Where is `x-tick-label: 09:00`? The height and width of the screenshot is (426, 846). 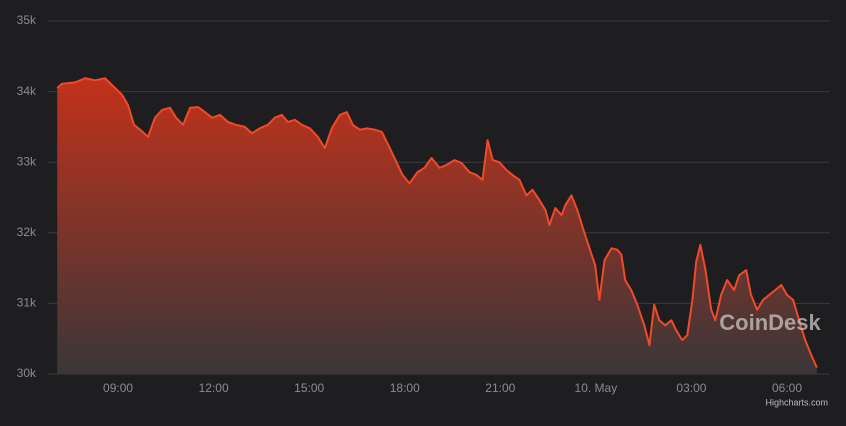
x-tick-label: 09:00 is located at coordinates (118, 388).